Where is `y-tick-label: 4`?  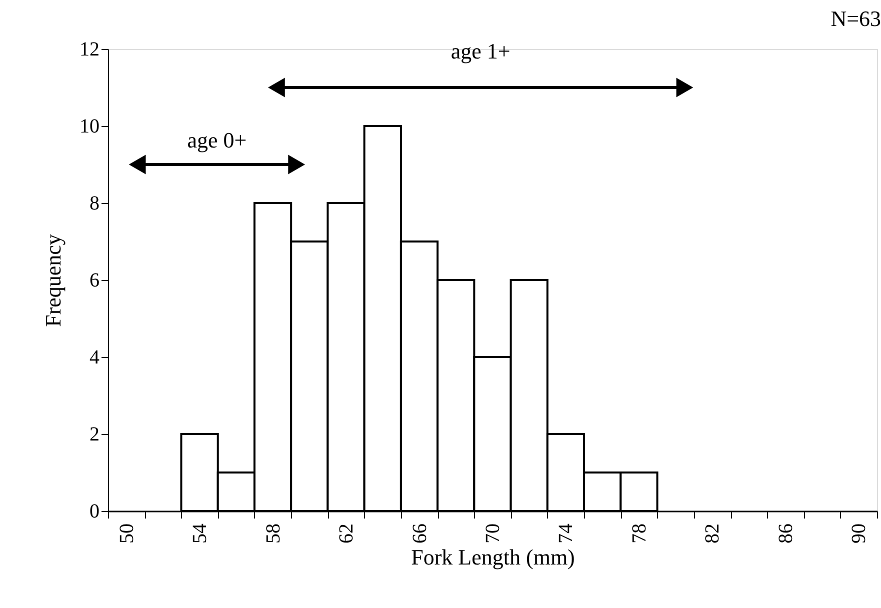
y-tick-label: 4 is located at coordinates (95, 357).